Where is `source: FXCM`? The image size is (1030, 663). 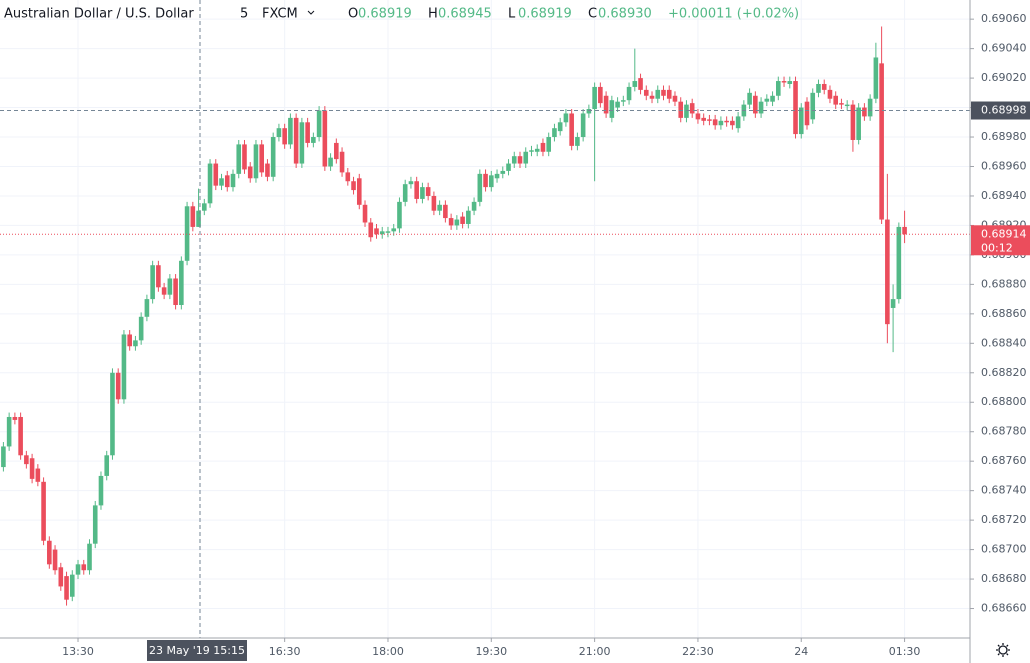
source: FXCM is located at coordinates (280, 14).